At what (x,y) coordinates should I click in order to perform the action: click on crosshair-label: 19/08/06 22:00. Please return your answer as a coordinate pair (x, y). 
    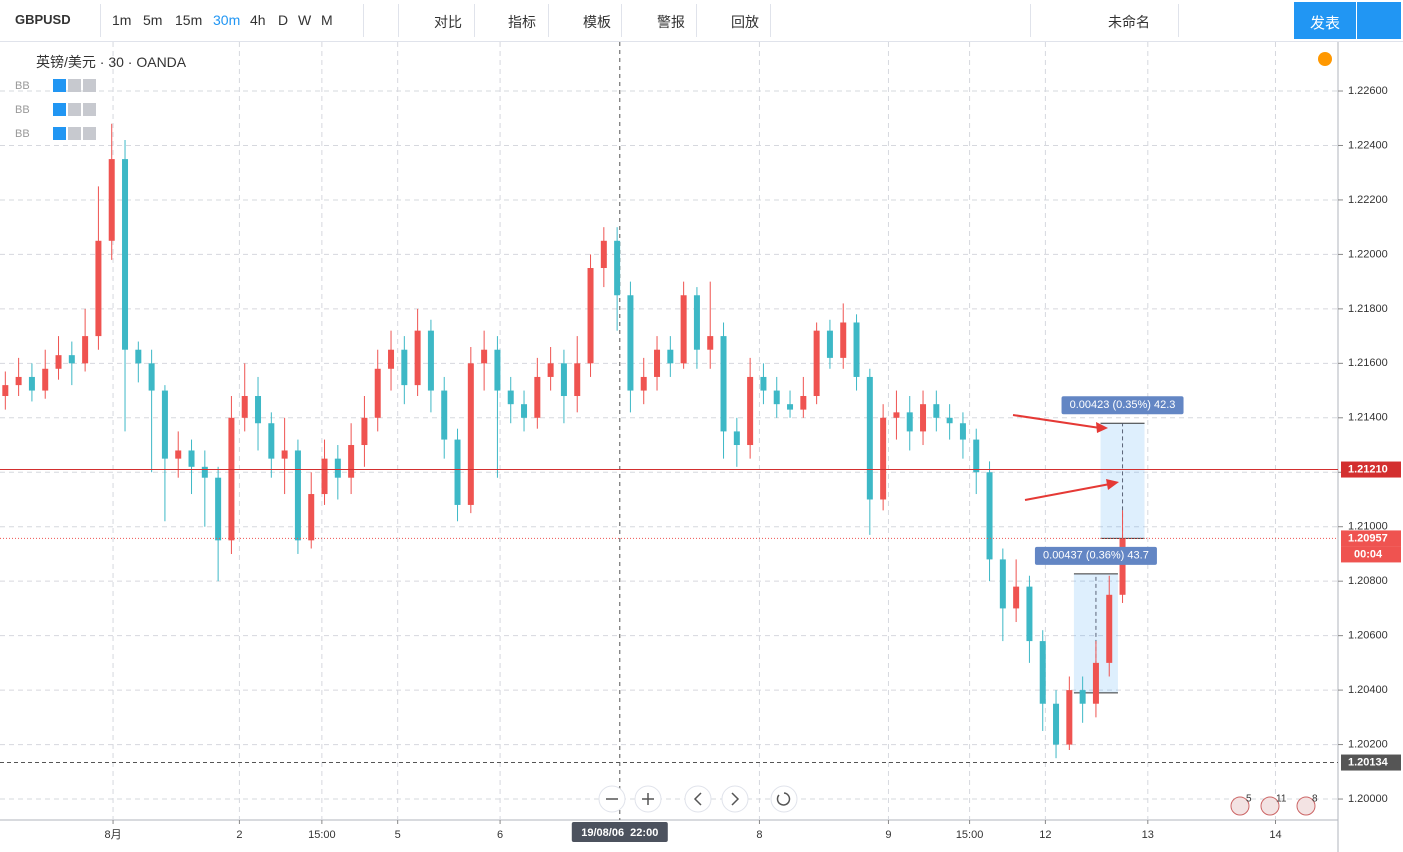
    Looking at the image, I should click on (619, 833).